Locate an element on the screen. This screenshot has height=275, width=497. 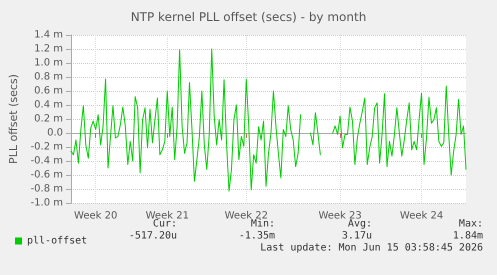
y-tick-label: -0.8 m is located at coordinates (46, 189).